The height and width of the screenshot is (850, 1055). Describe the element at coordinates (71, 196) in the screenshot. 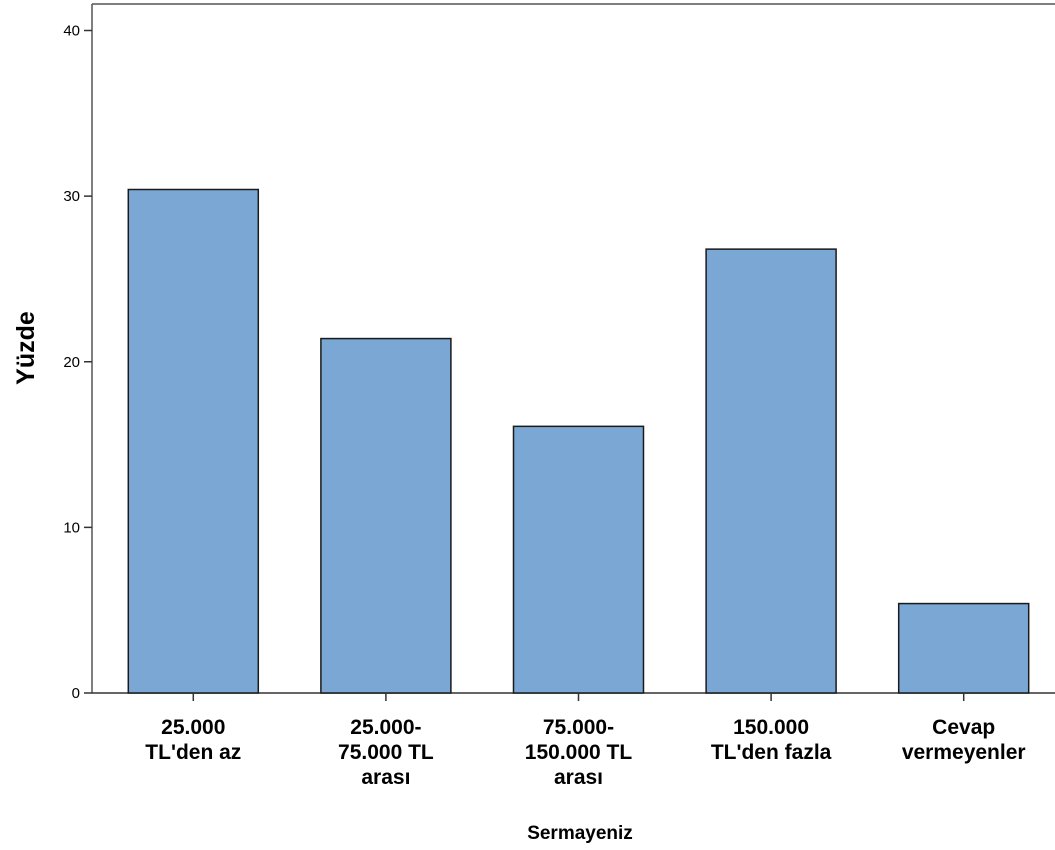

I see `y-tick-label: 30` at that location.